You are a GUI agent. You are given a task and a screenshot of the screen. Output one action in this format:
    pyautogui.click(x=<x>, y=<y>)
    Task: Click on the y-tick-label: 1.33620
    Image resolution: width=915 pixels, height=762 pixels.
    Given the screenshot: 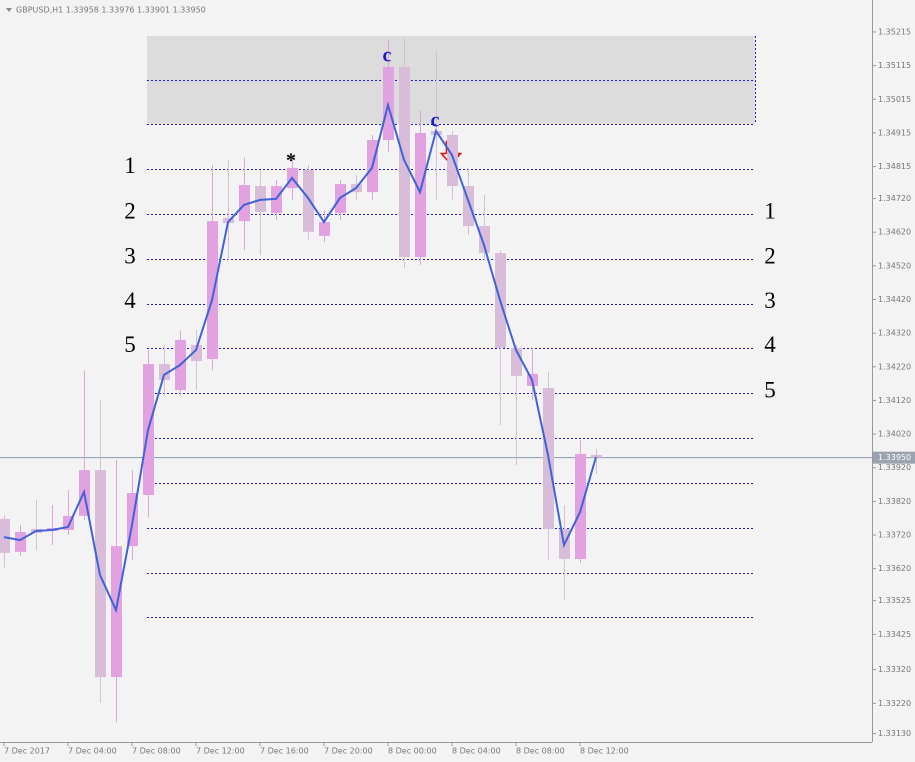 What is the action you would take?
    pyautogui.click(x=894, y=568)
    